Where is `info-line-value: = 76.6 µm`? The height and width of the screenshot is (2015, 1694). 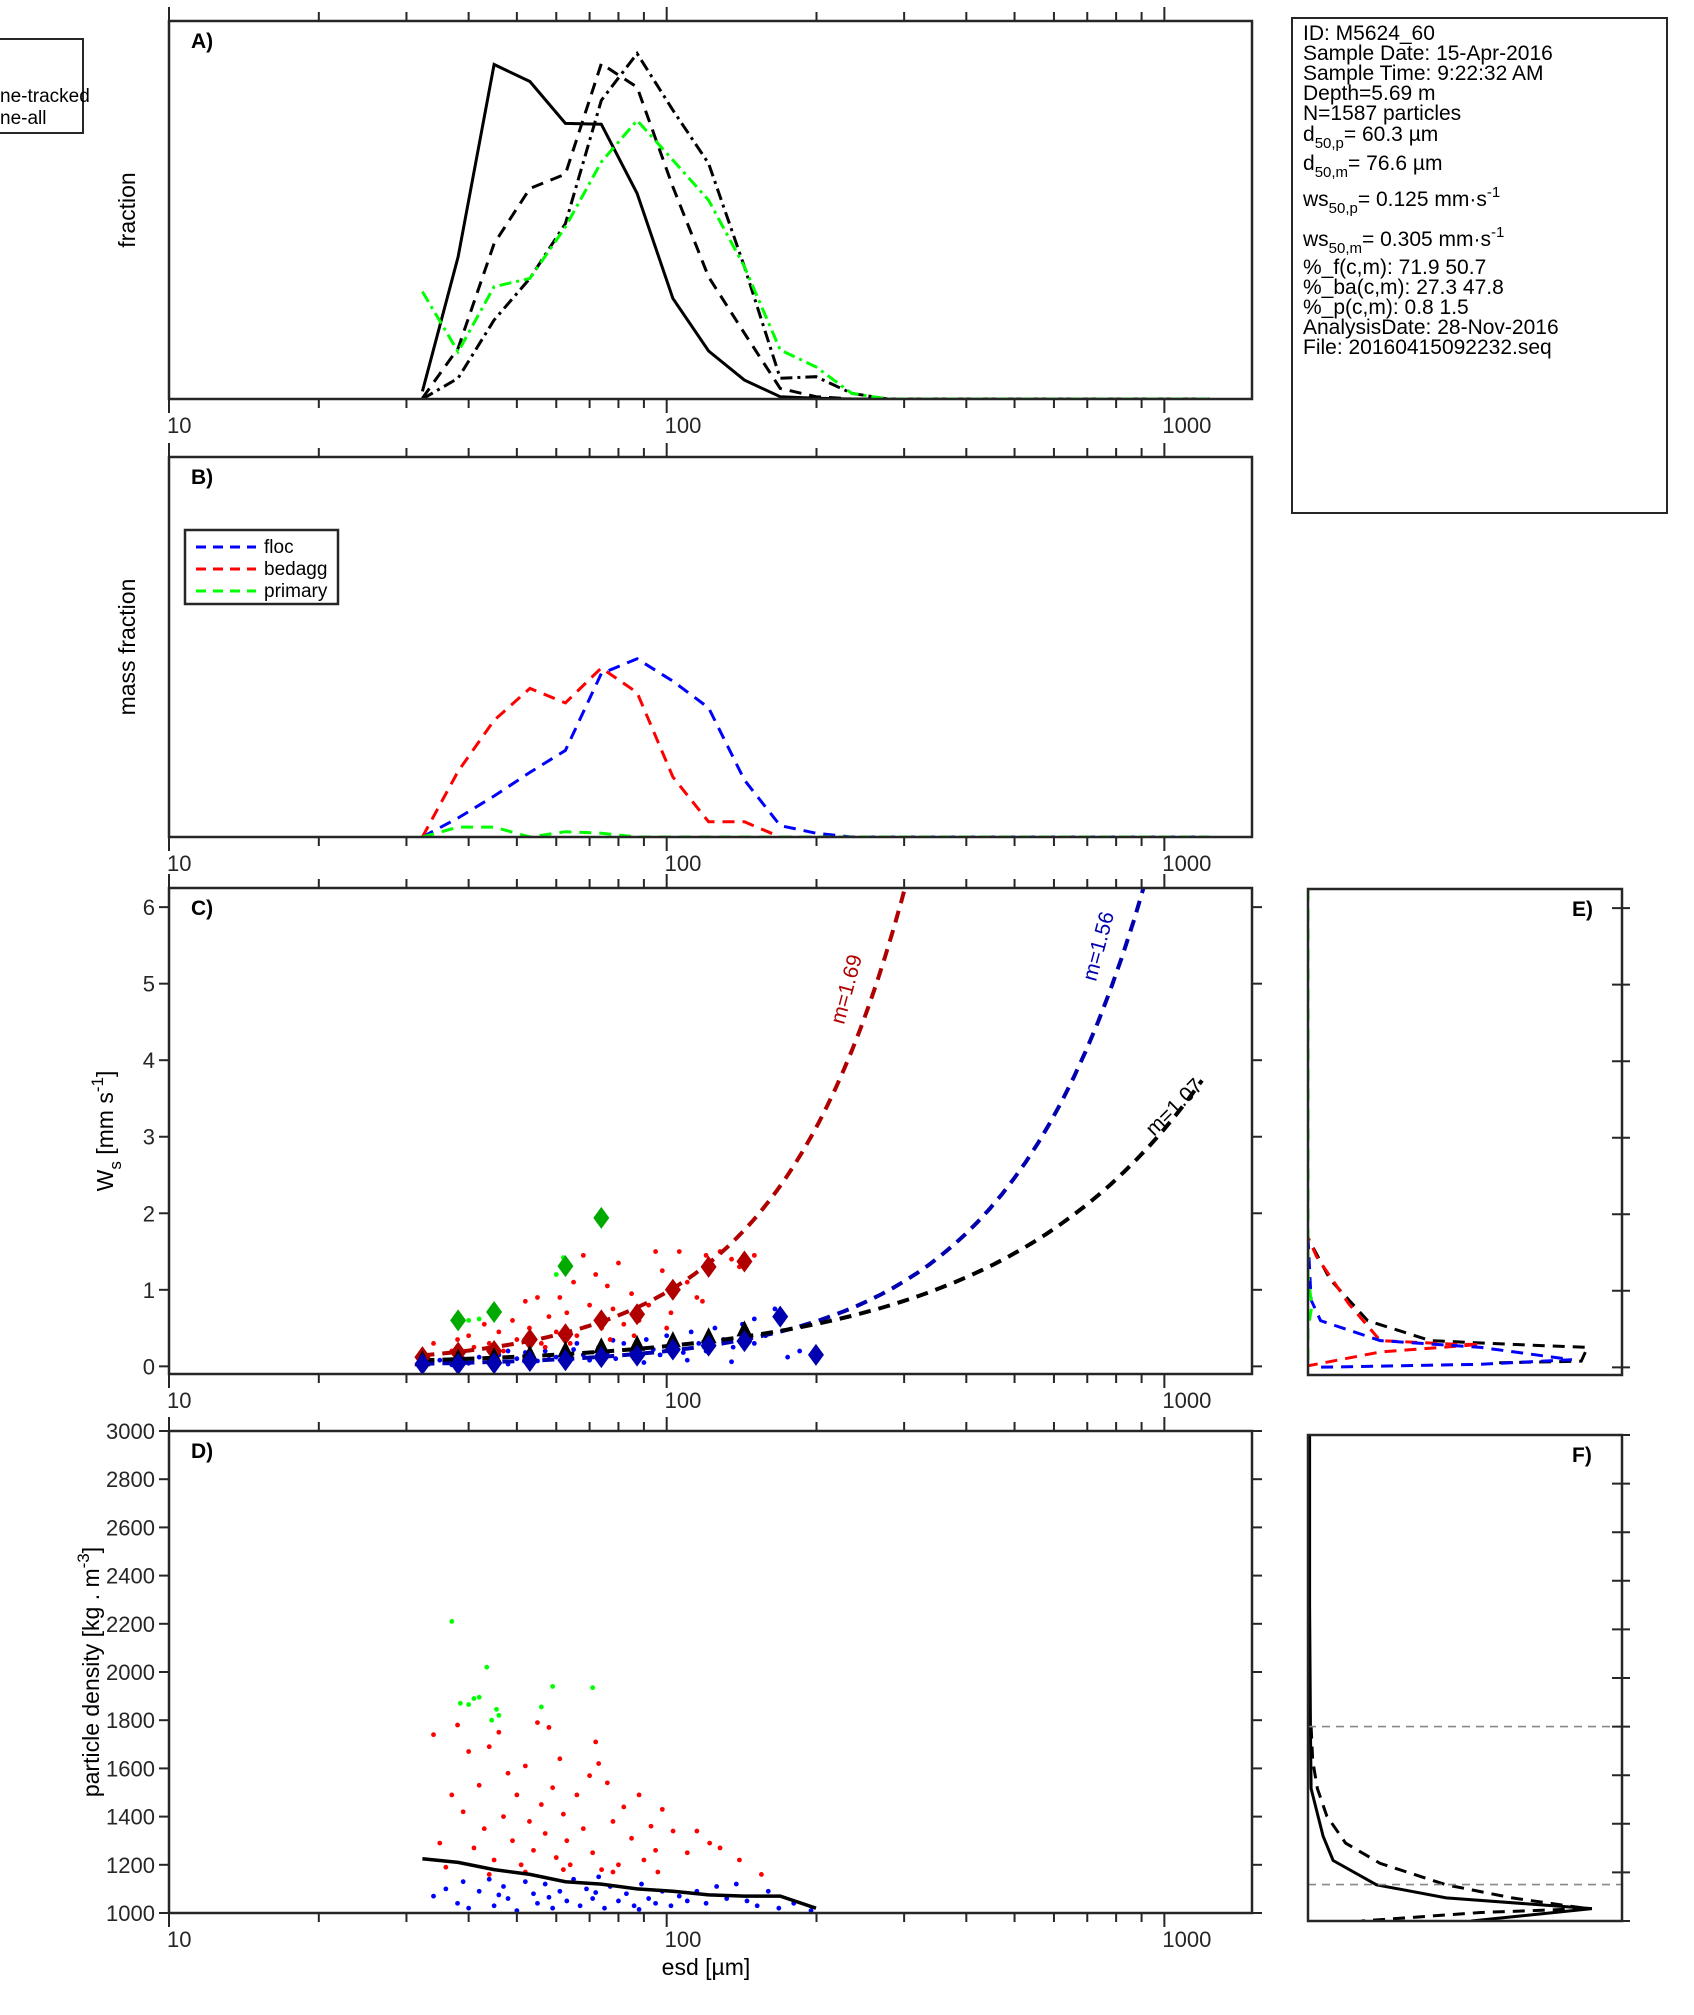 info-line-value: = 76.6 µm is located at coordinates (1395, 163).